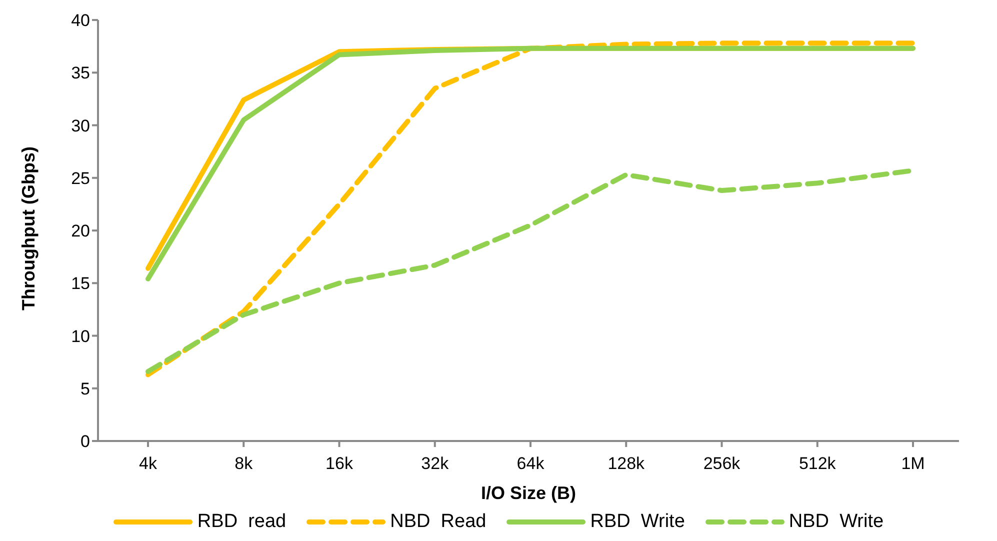 This screenshot has width=997, height=541. What do you see at coordinates (80, 20) in the screenshot?
I see `y-tick-label: 40` at bounding box center [80, 20].